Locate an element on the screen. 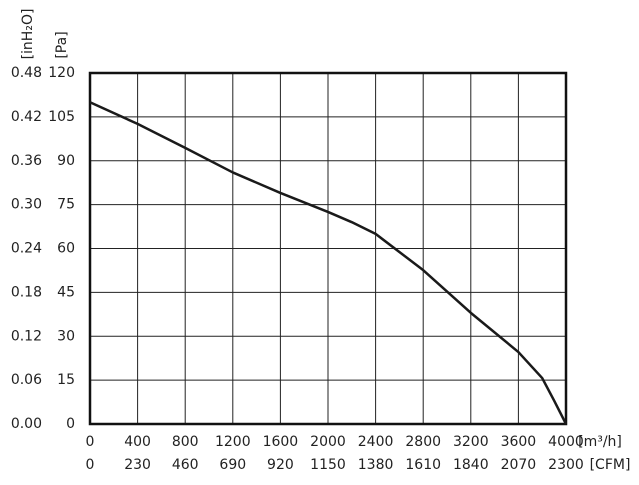 The image size is (639, 485). y-axis-label: [Pa] is located at coordinates (62, 44).